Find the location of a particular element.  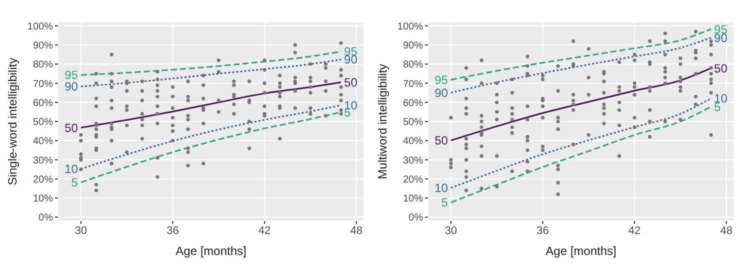

series-label: 5 is located at coordinates (444, 203).